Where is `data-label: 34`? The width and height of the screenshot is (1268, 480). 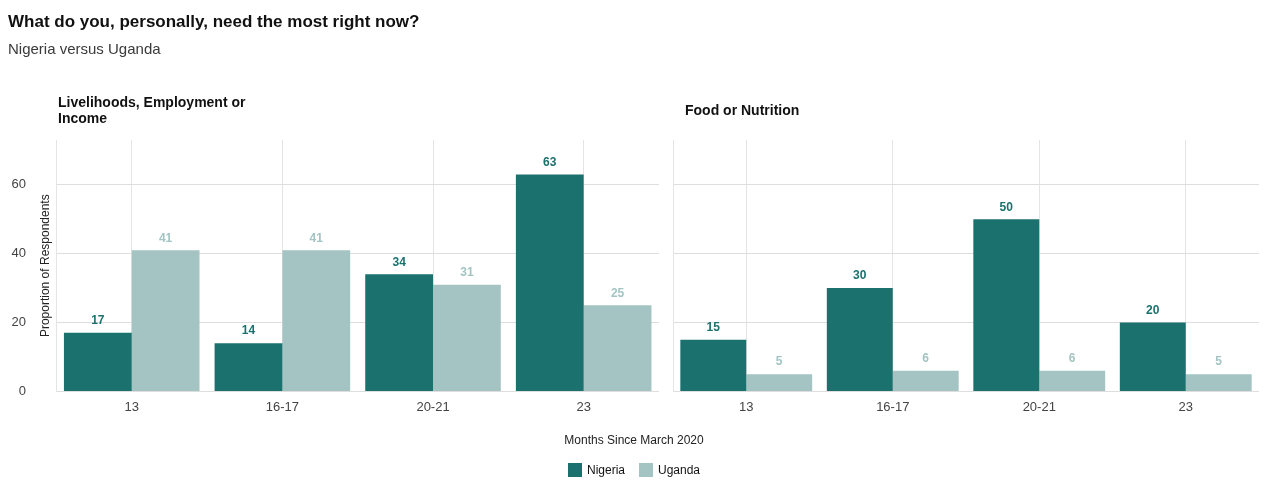
data-label: 34 is located at coordinates (399, 261).